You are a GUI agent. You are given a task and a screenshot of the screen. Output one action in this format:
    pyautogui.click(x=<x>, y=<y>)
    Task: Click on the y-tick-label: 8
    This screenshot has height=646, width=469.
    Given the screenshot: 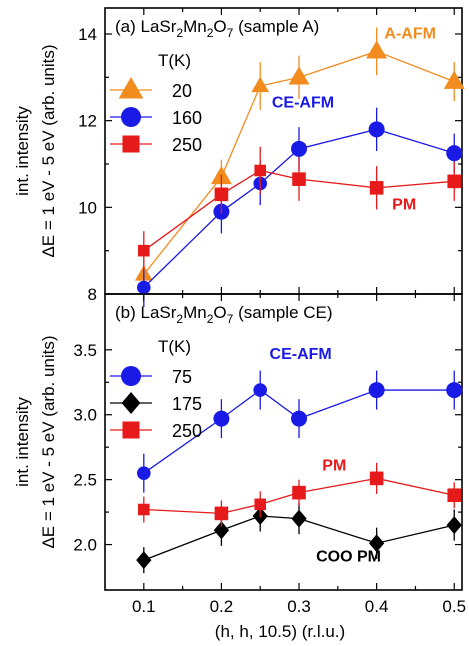 What is the action you would take?
    pyautogui.click(x=92, y=294)
    